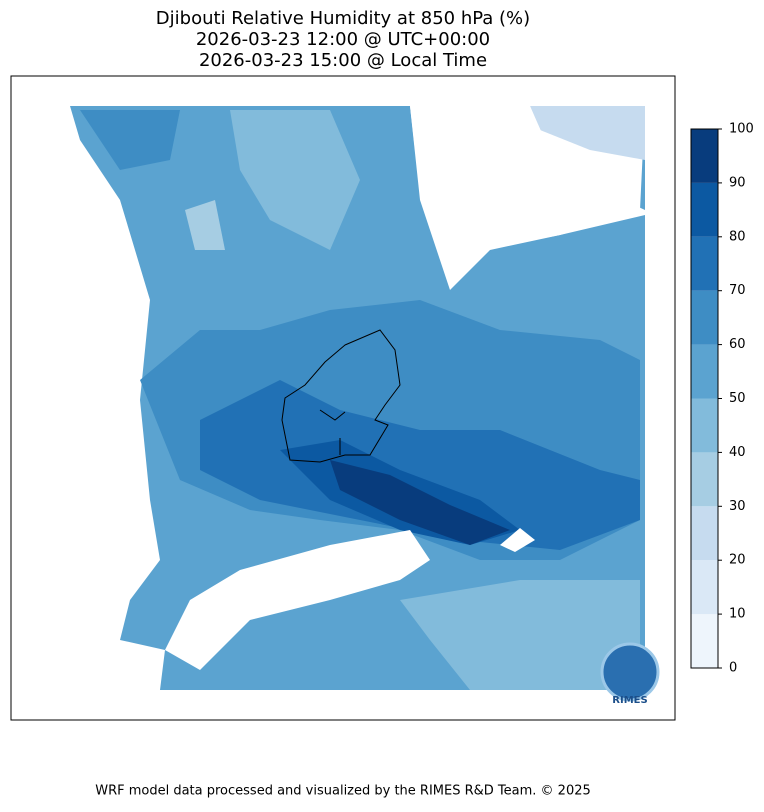 The image size is (764, 812). I want to click on colorbar-tick-label: 50, so click(737, 398).